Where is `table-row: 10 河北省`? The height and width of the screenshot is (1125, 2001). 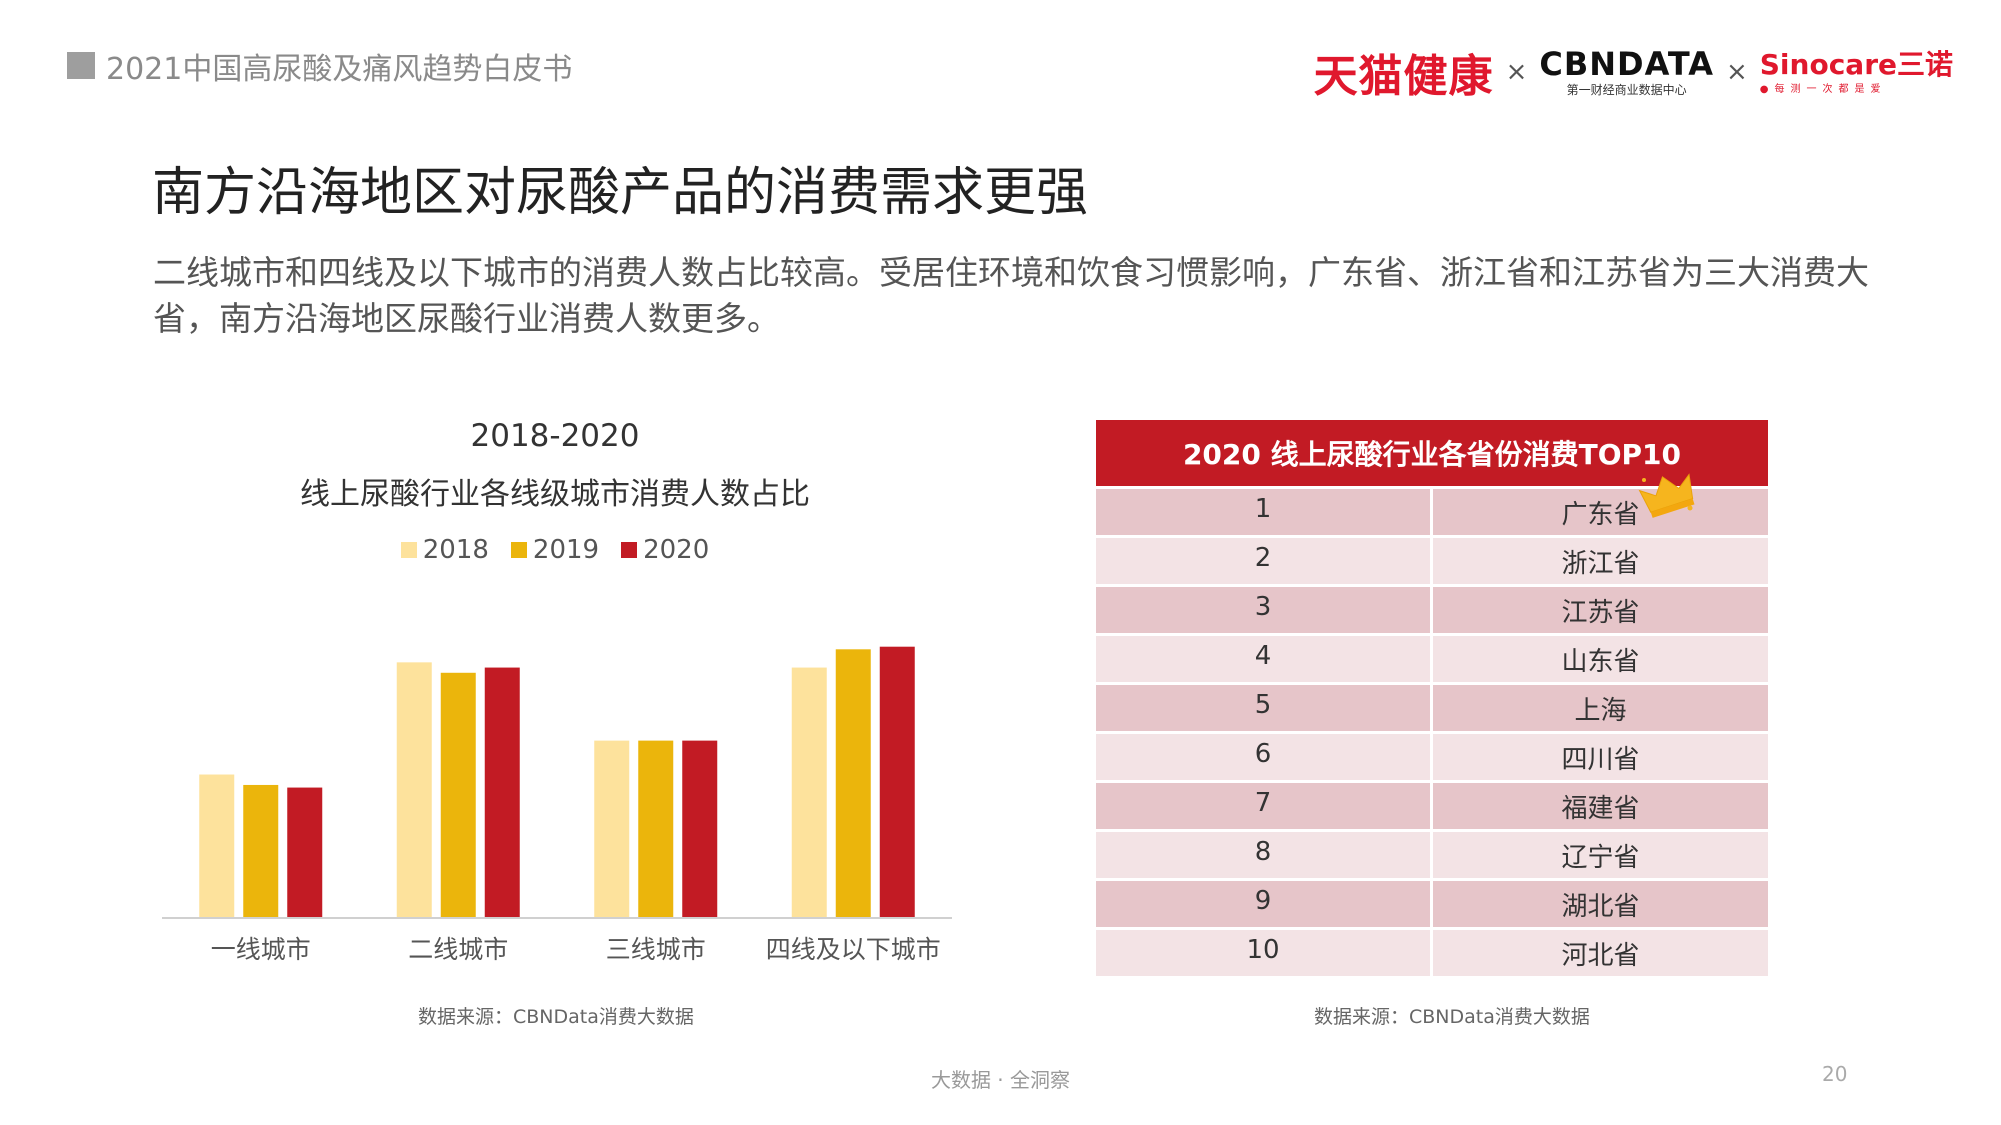
table-row: 10 河北省 is located at coordinates (1432, 953).